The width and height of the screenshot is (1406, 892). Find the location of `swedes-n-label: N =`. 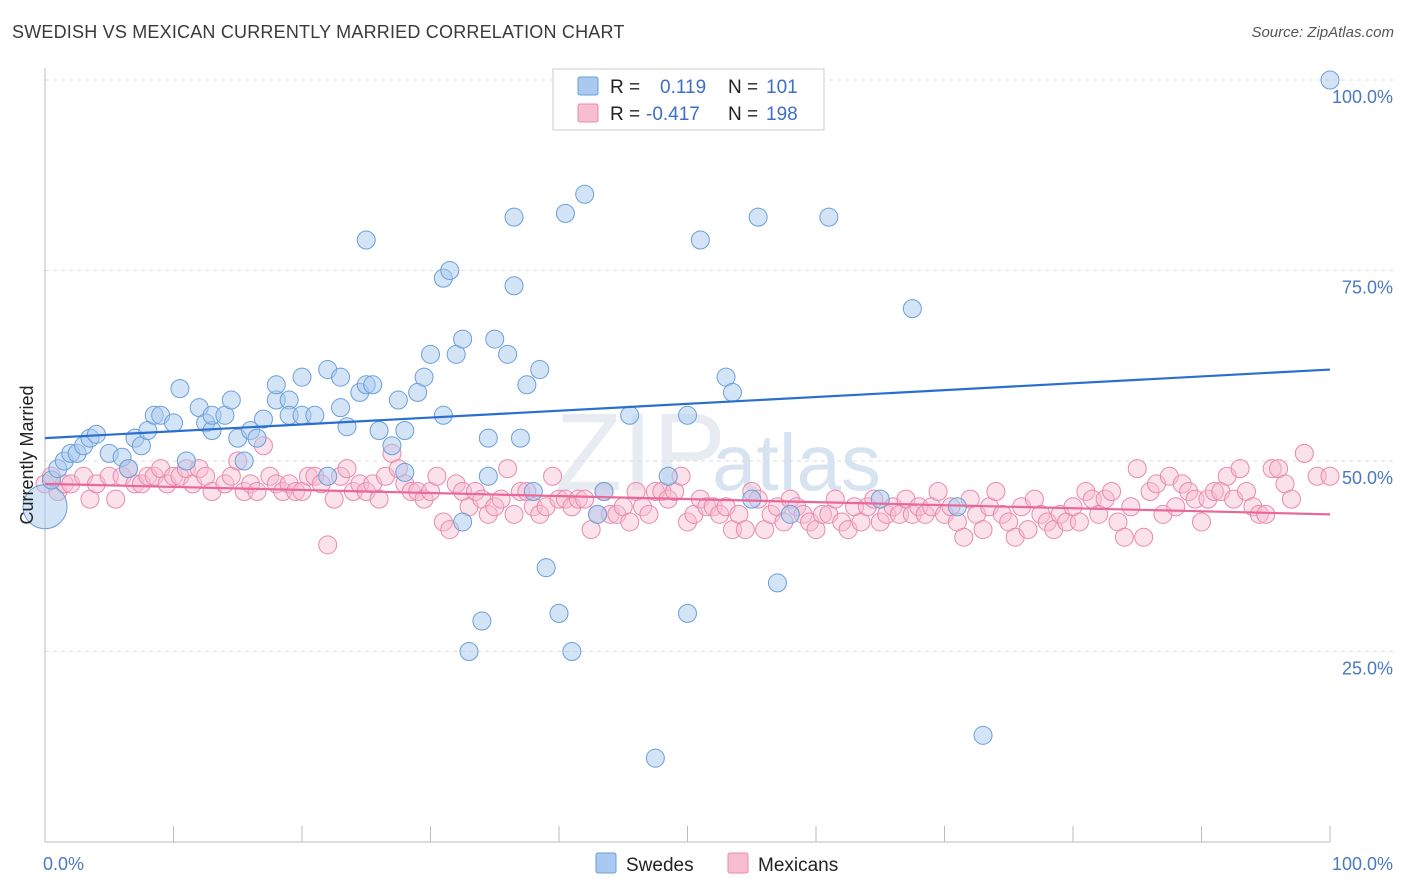

swedes-n-label: N = is located at coordinates (743, 87).